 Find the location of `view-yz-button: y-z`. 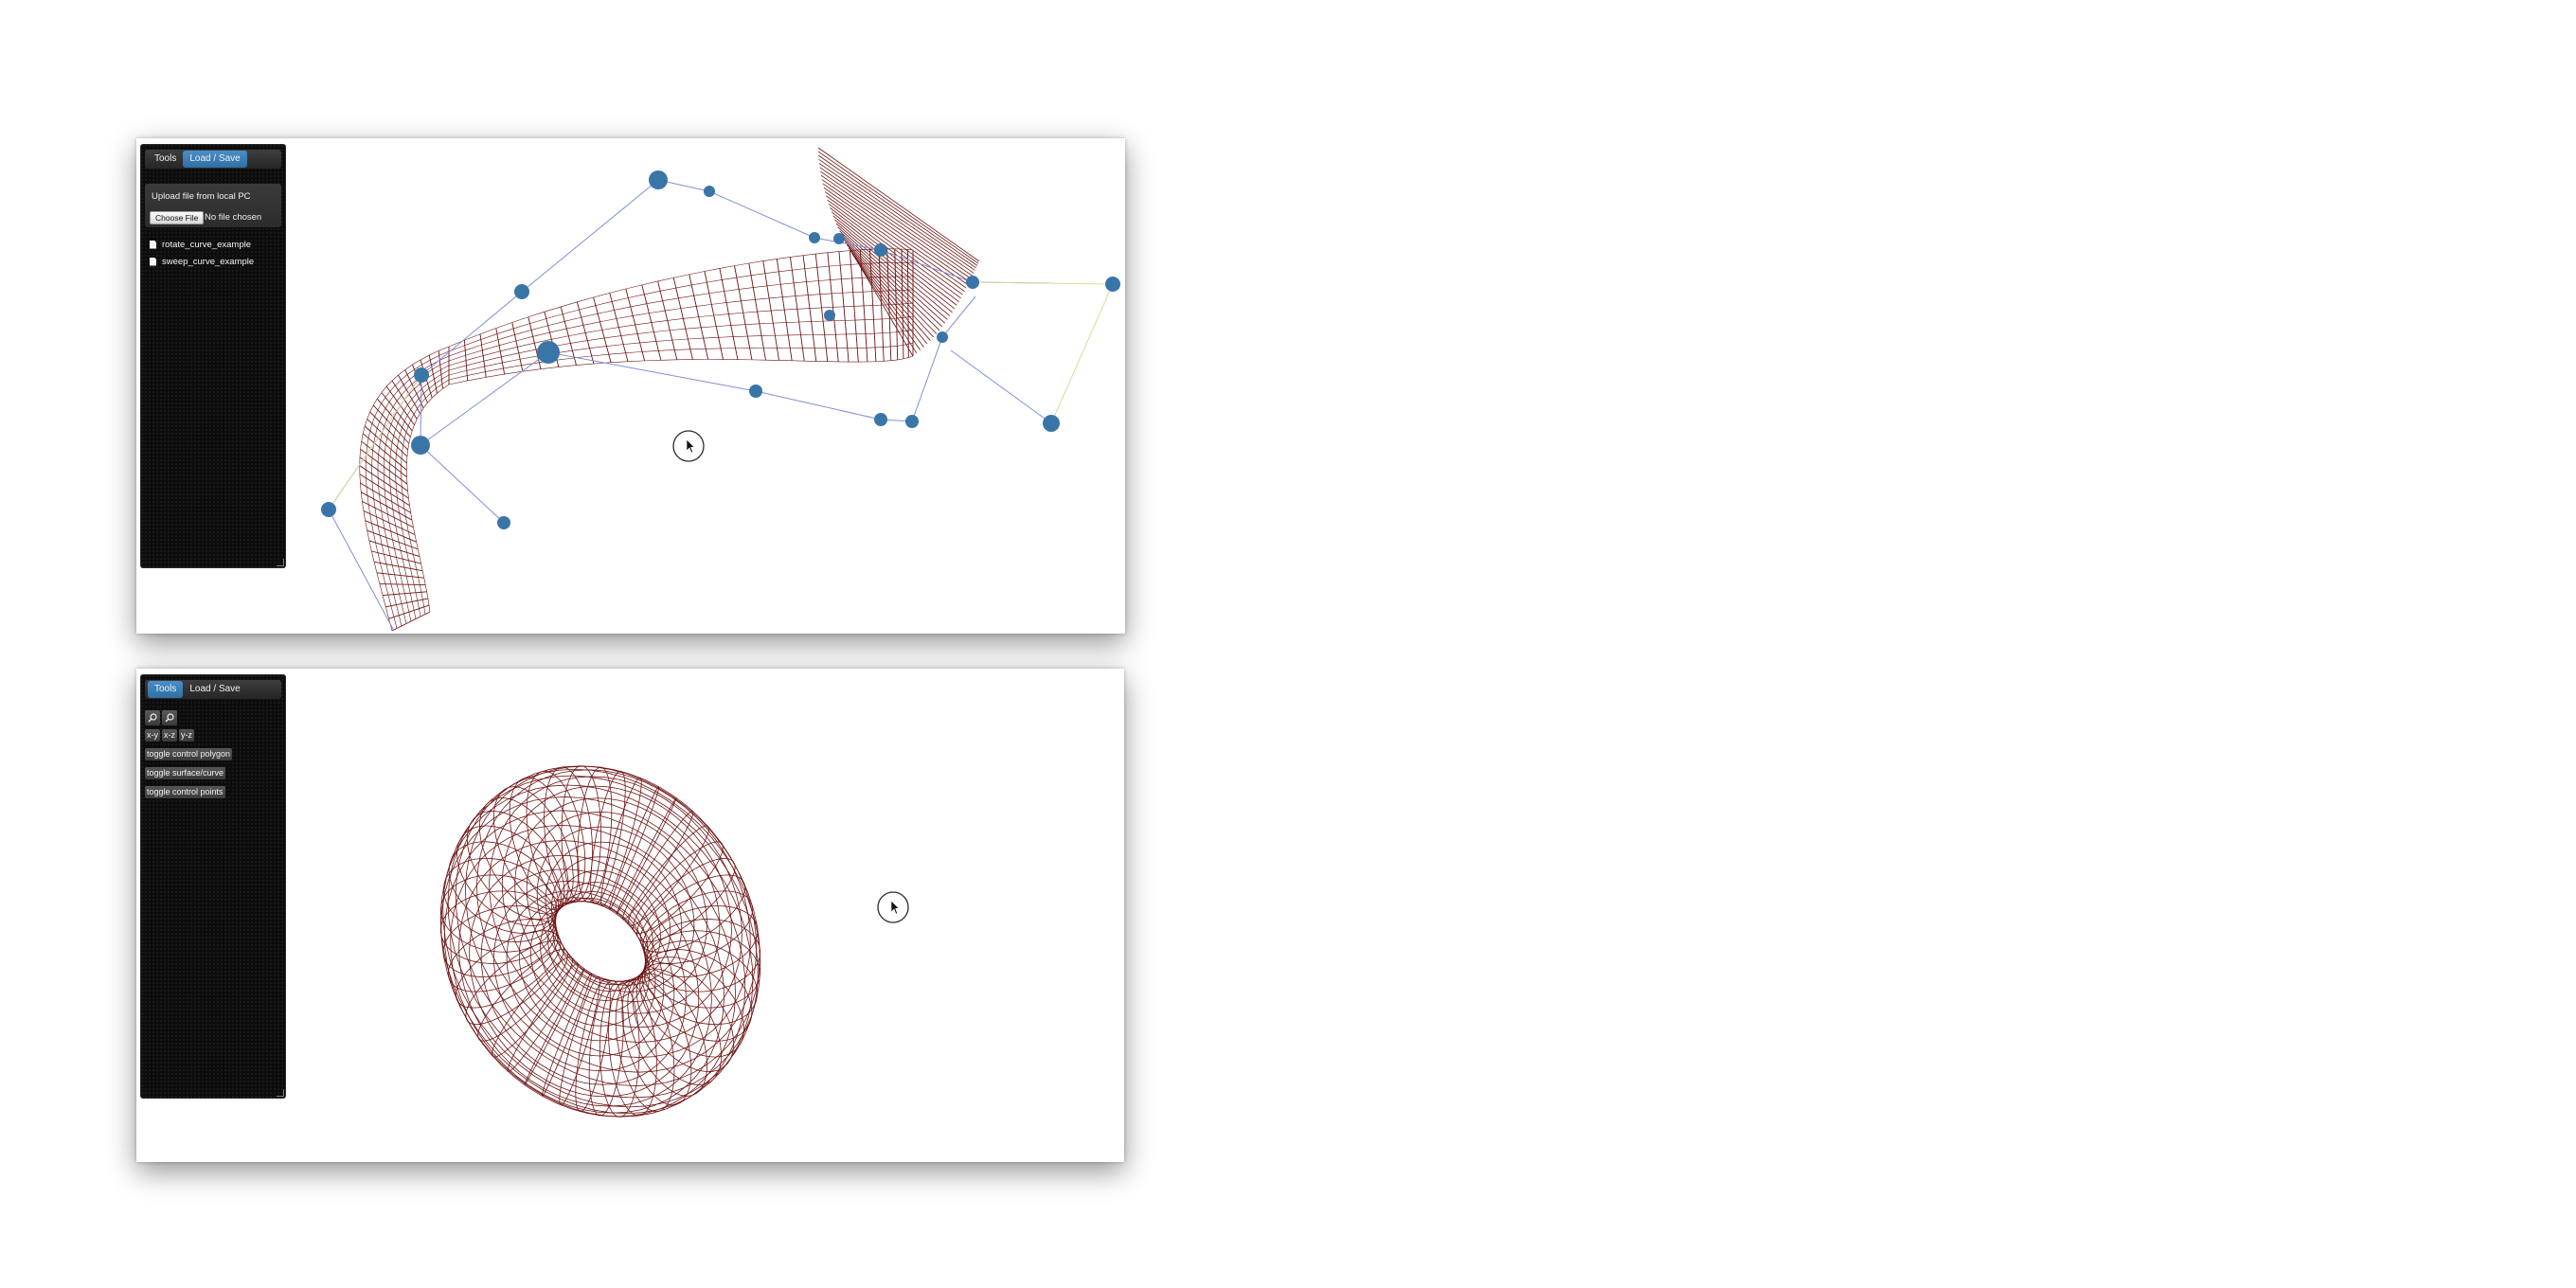

view-yz-button: y-z is located at coordinates (186, 735).